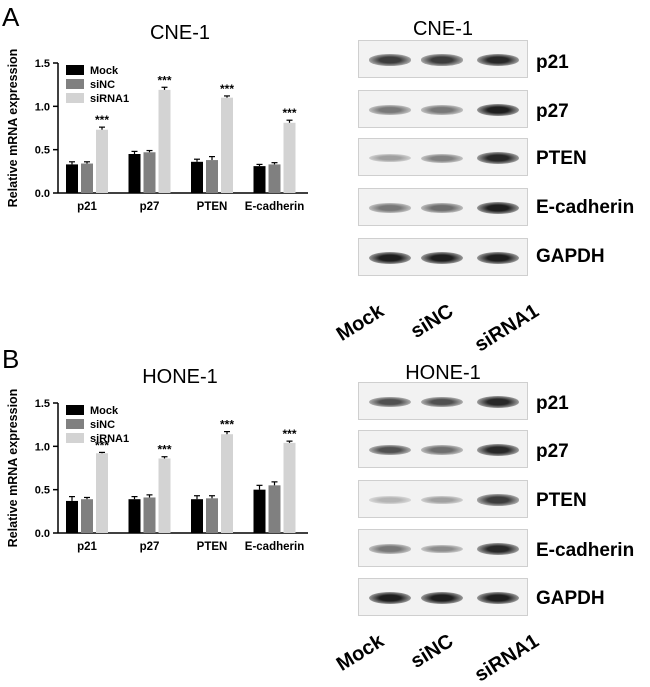 This screenshot has height=687, width=650. What do you see at coordinates (13, 128) in the screenshot?
I see `y-axis-label: Relative mRNA expression` at bounding box center [13, 128].